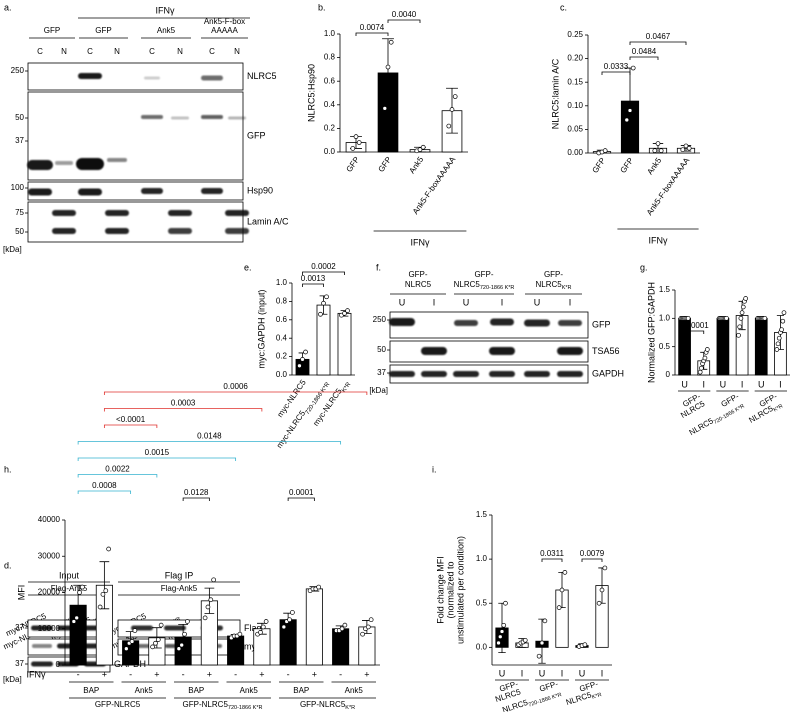 Image resolution: width=799 pixels, height=712 pixels. What do you see at coordinates (482, 514) in the screenshot?
I see `y-tick-label: 1.5` at bounding box center [482, 514].